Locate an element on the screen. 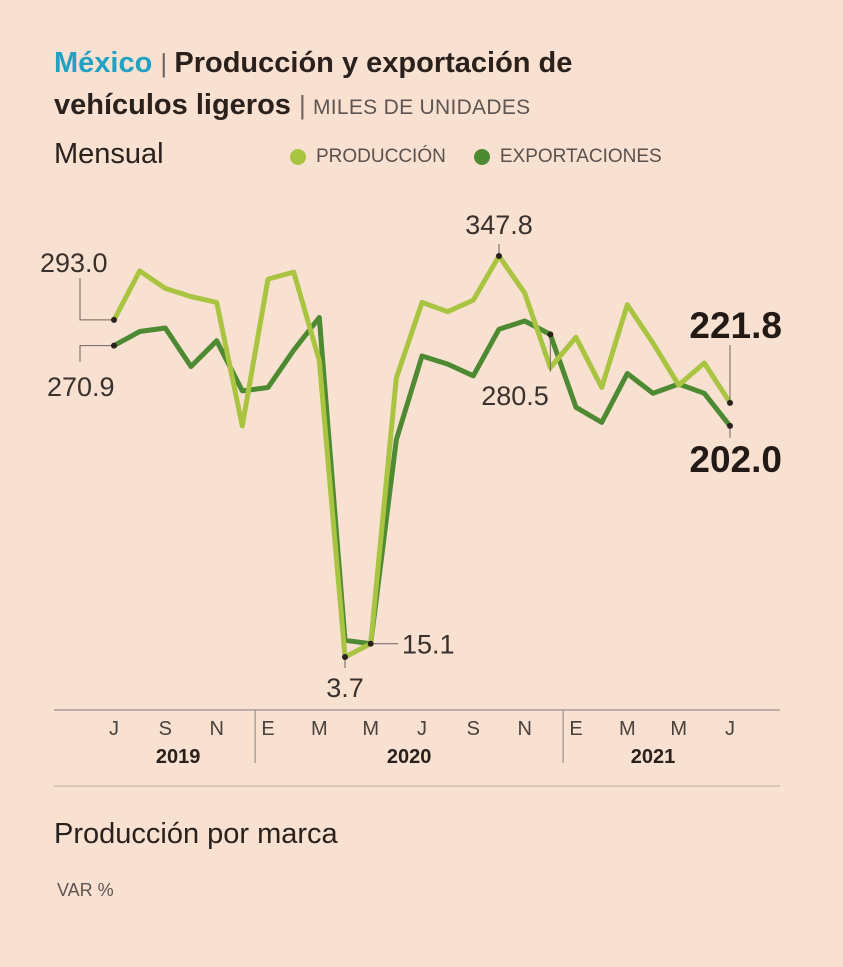 This screenshot has height=967, width=843. x-tick-label-3: E is located at coordinates (267, 729).